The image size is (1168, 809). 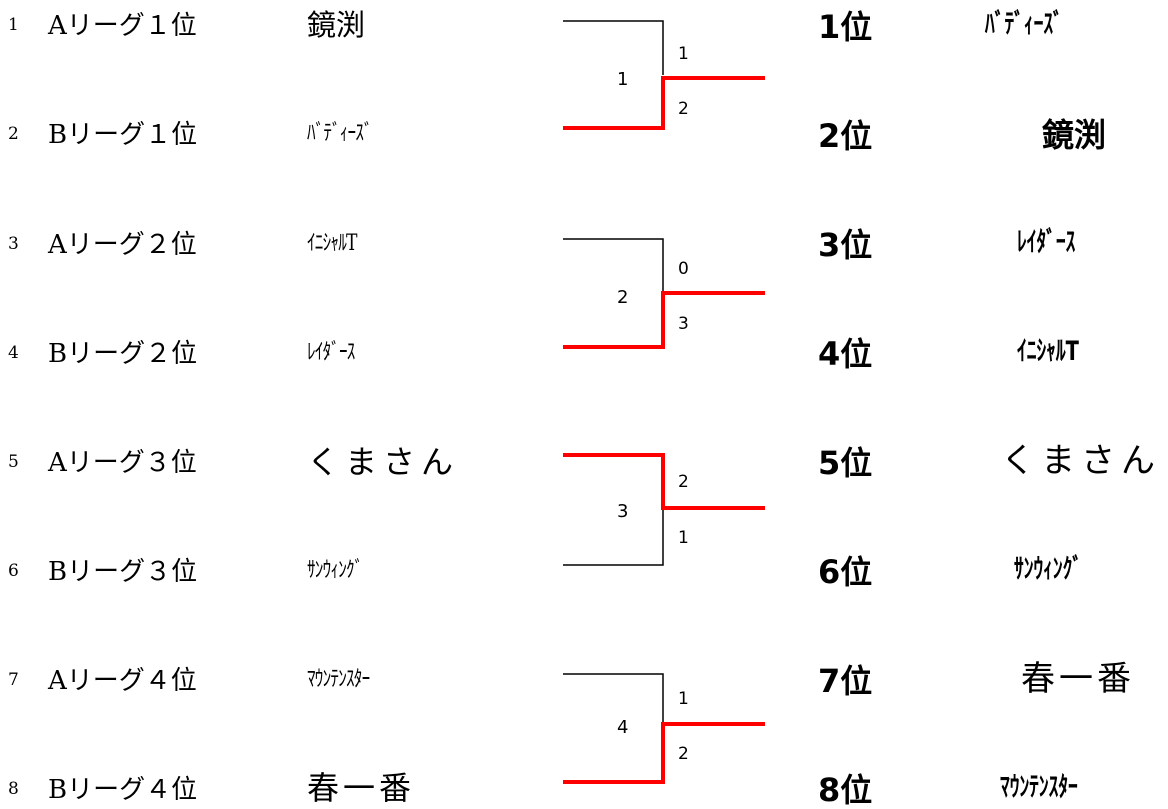 I want to click on entry-team: ﾊﾞﾃﾞｨｰｽﾞ, so click(x=340, y=133).